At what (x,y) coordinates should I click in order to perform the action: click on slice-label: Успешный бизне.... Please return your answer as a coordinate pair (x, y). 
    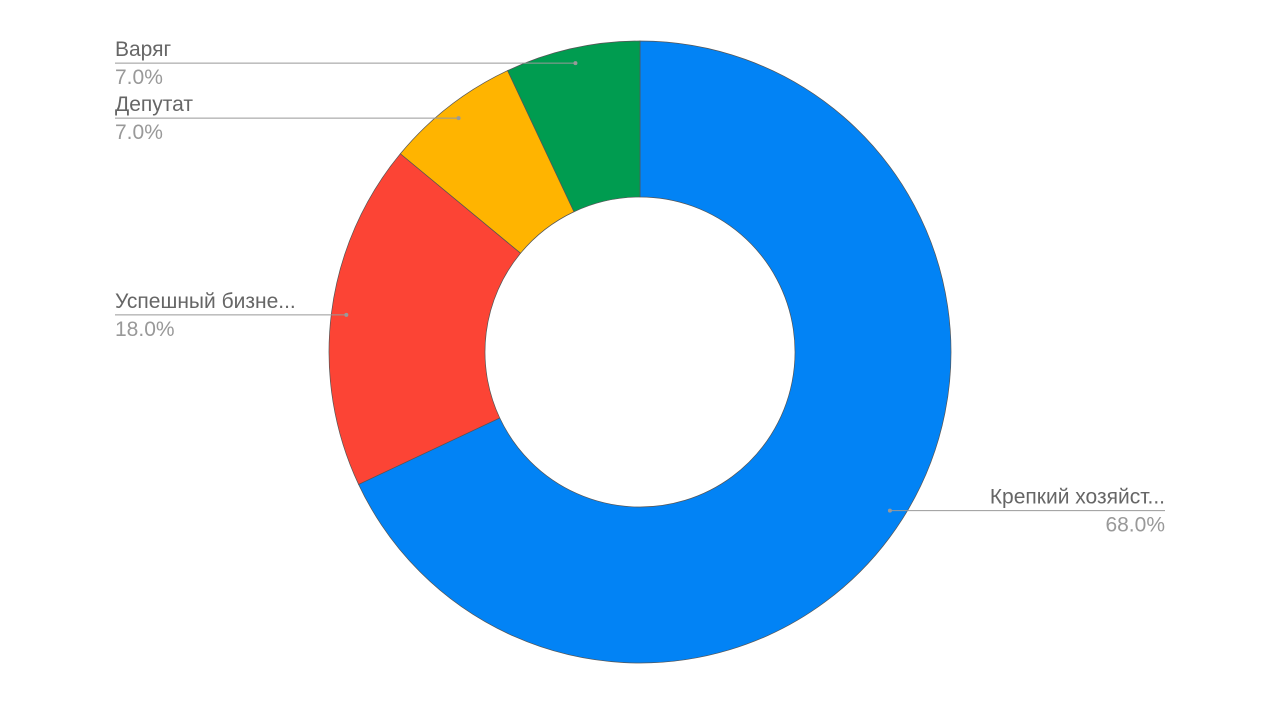
    Looking at the image, I should click on (205, 301).